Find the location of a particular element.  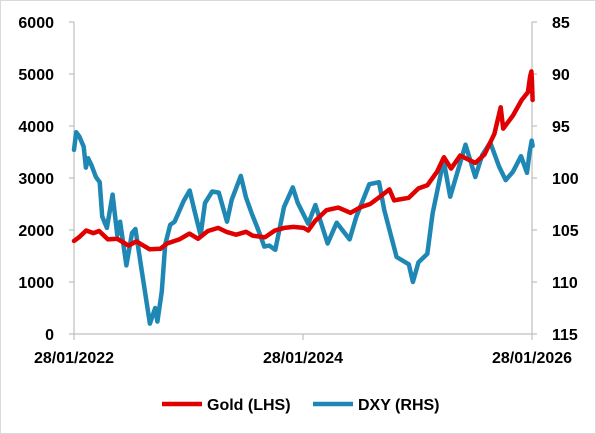

x-tick-labels: 28/01/2022 28/01/2024 28/01/2026 is located at coordinates (303, 350).